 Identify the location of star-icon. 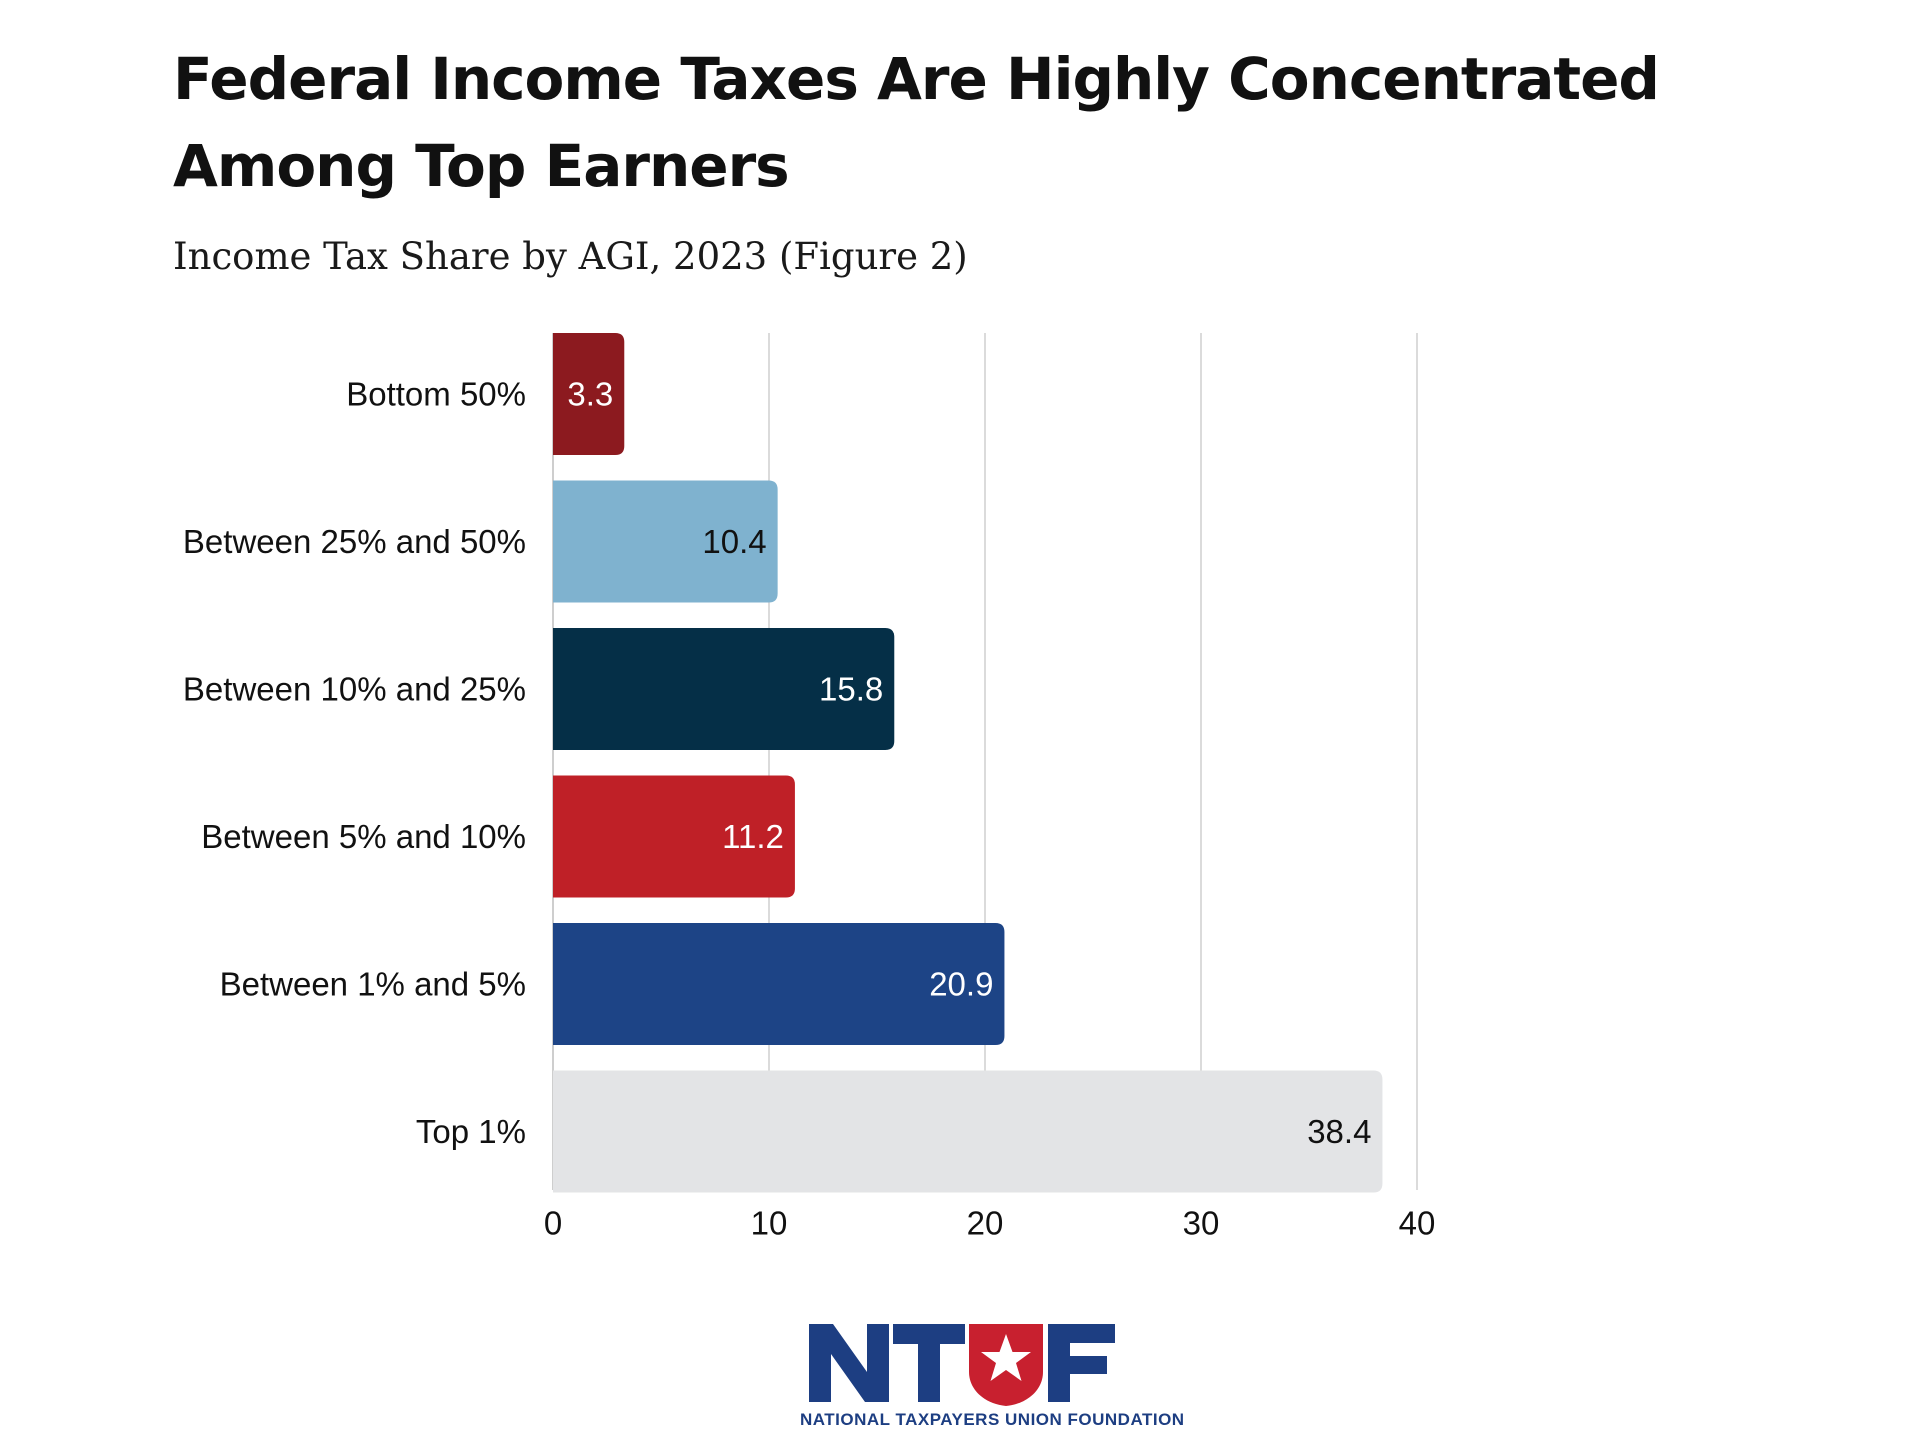
(1006, 1357).